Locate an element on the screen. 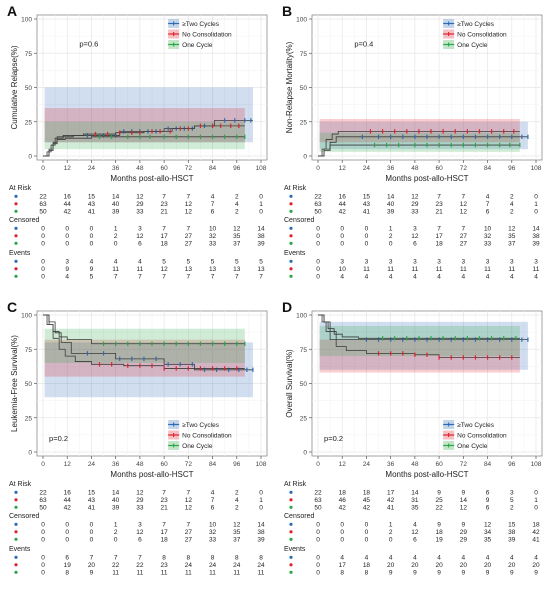 The width and height of the screenshot is (550, 591). risk-cell: 2 is located at coordinates (116, 236).